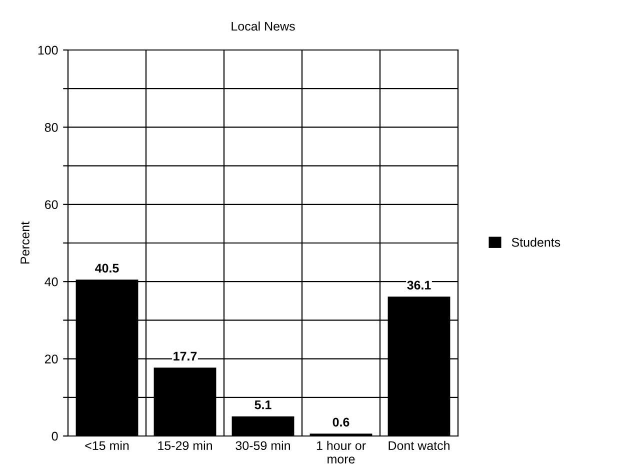 The height and width of the screenshot is (472, 619). What do you see at coordinates (263, 26) in the screenshot?
I see `chart-title: Local News` at bounding box center [263, 26].